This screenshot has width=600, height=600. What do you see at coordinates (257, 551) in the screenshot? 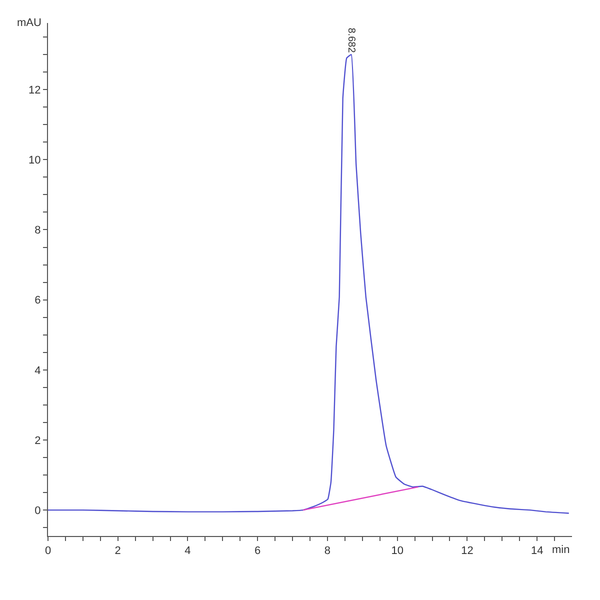
I see `x-tick-label: 6` at bounding box center [257, 551].